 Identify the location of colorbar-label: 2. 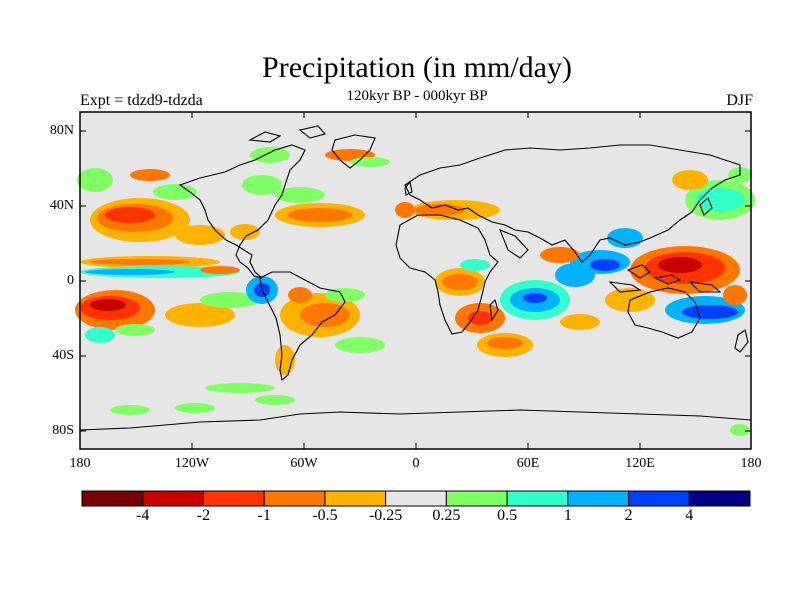
(628, 515).